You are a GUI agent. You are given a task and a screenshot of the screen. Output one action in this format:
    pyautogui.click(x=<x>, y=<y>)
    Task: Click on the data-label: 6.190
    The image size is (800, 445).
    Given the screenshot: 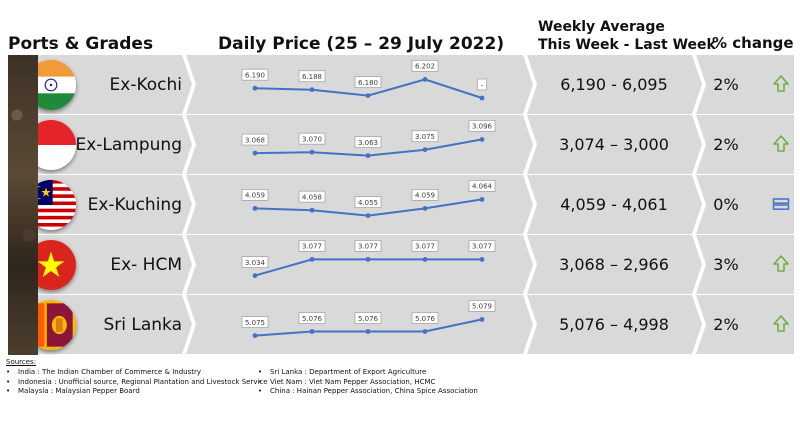 What is the action you would take?
    pyautogui.click(x=255, y=76)
    